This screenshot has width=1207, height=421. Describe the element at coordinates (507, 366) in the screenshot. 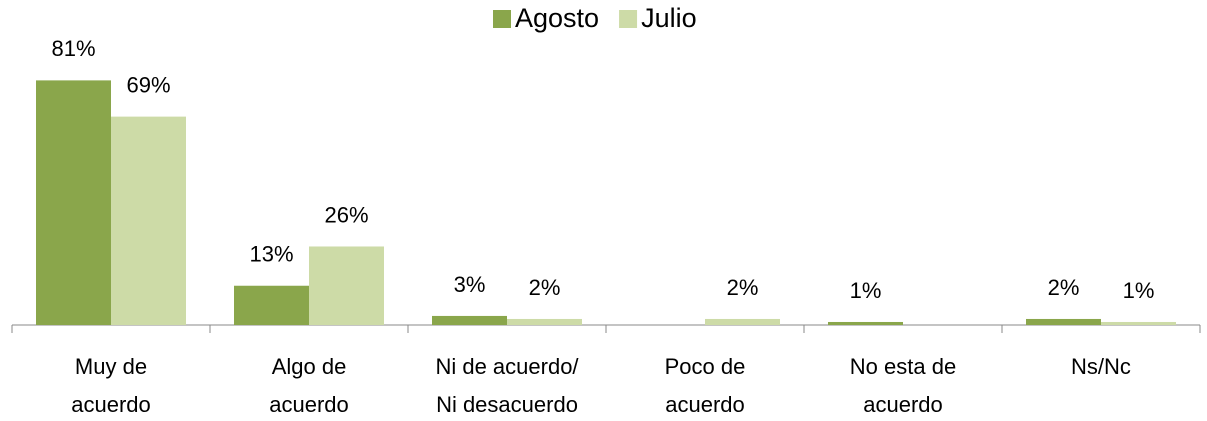

I see `x-tick-label: Ni de acuerdo/` at that location.